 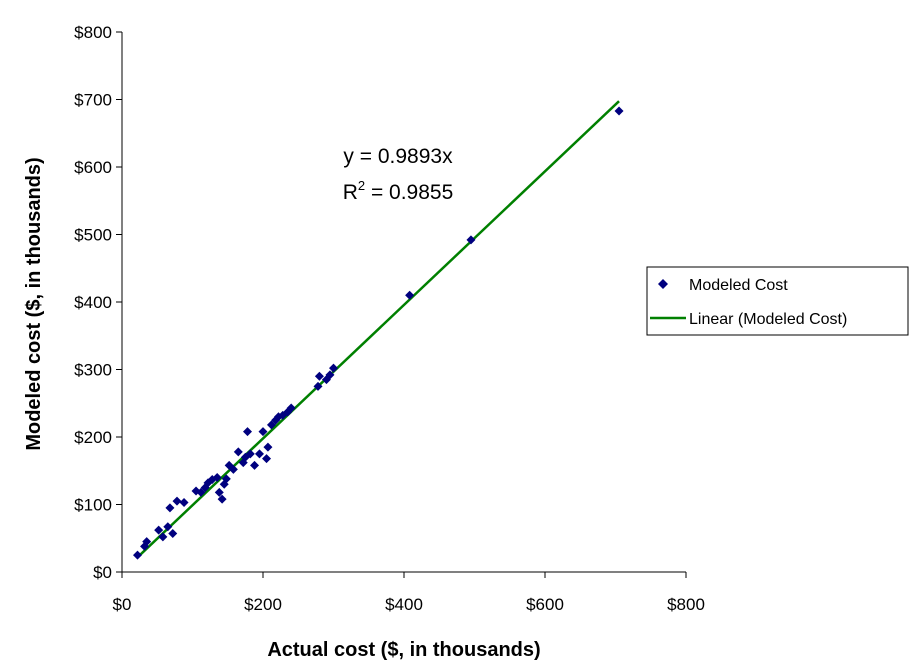 I want to click on y-axis-title: Modeled cost ($, in thousands), so click(x=34, y=303).